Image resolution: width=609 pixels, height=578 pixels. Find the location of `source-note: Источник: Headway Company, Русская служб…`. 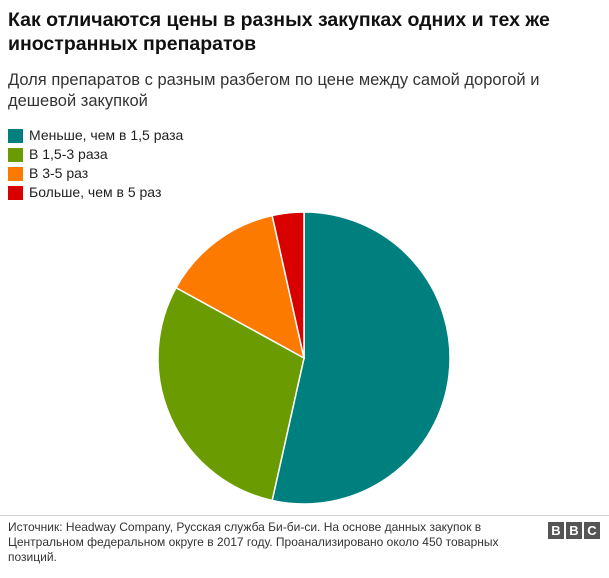

source-note: Источник: Headway Company, Русская служб… is located at coordinates (253, 542).